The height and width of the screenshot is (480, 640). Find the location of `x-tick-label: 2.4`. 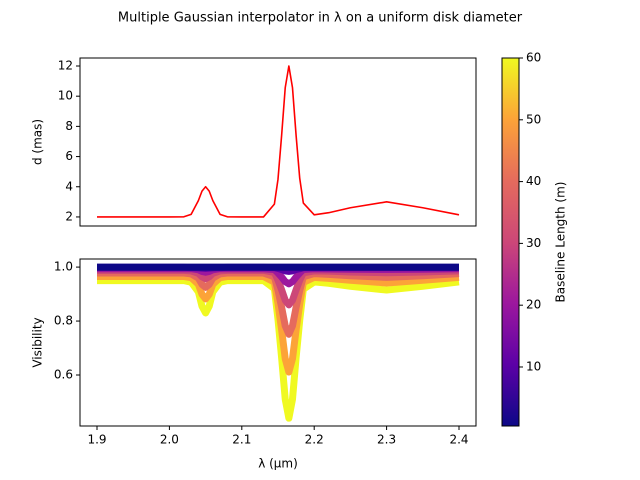

x-tick-label: 2.4 is located at coordinates (458, 440).